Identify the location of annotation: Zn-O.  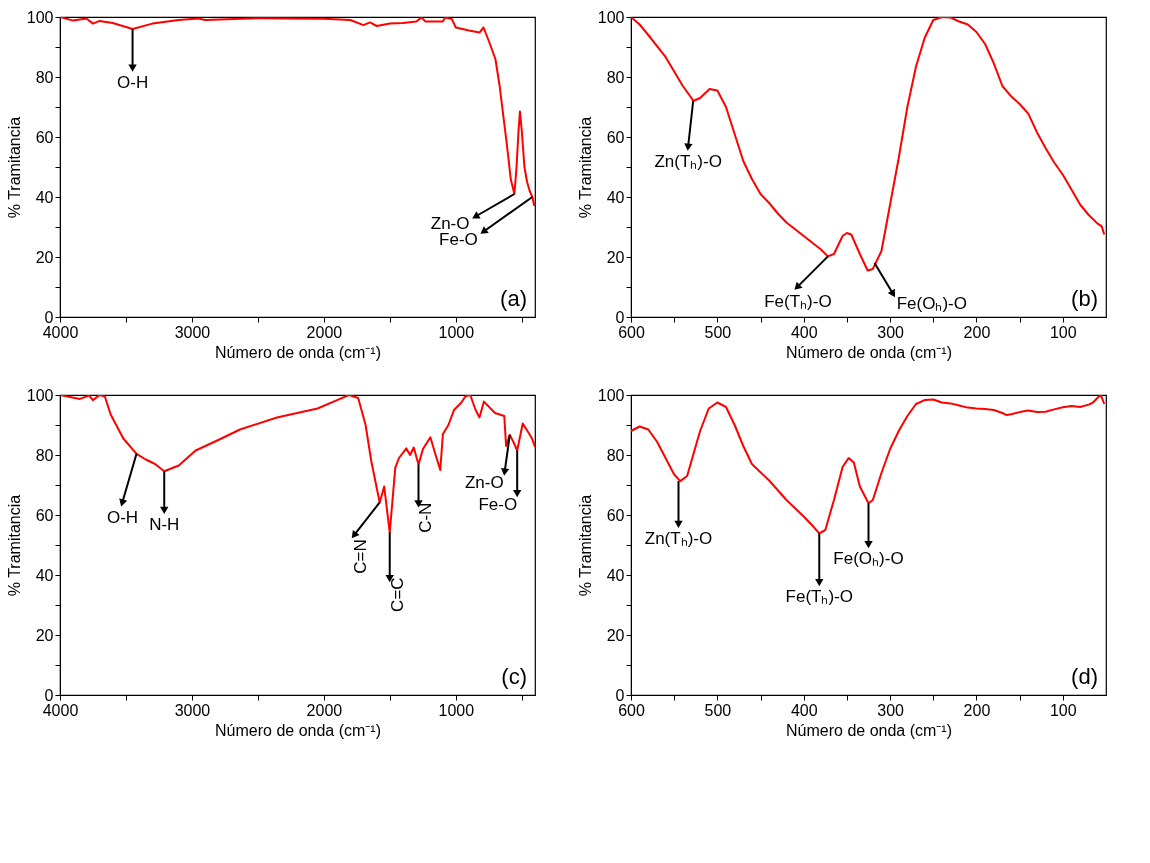
(484, 482).